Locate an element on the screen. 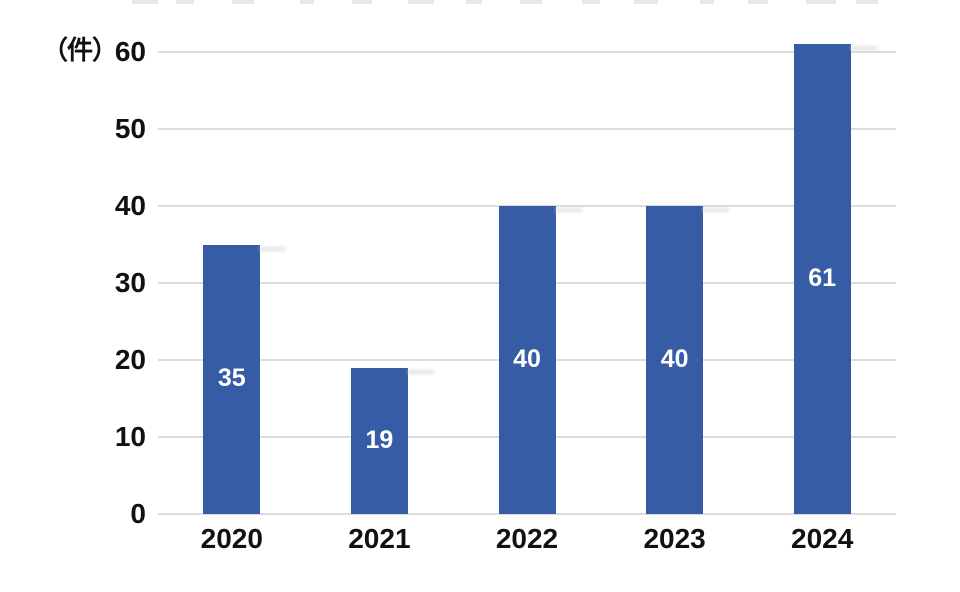 This screenshot has width=960, height=592. y-tick-label: 40 is located at coordinates (130, 205).